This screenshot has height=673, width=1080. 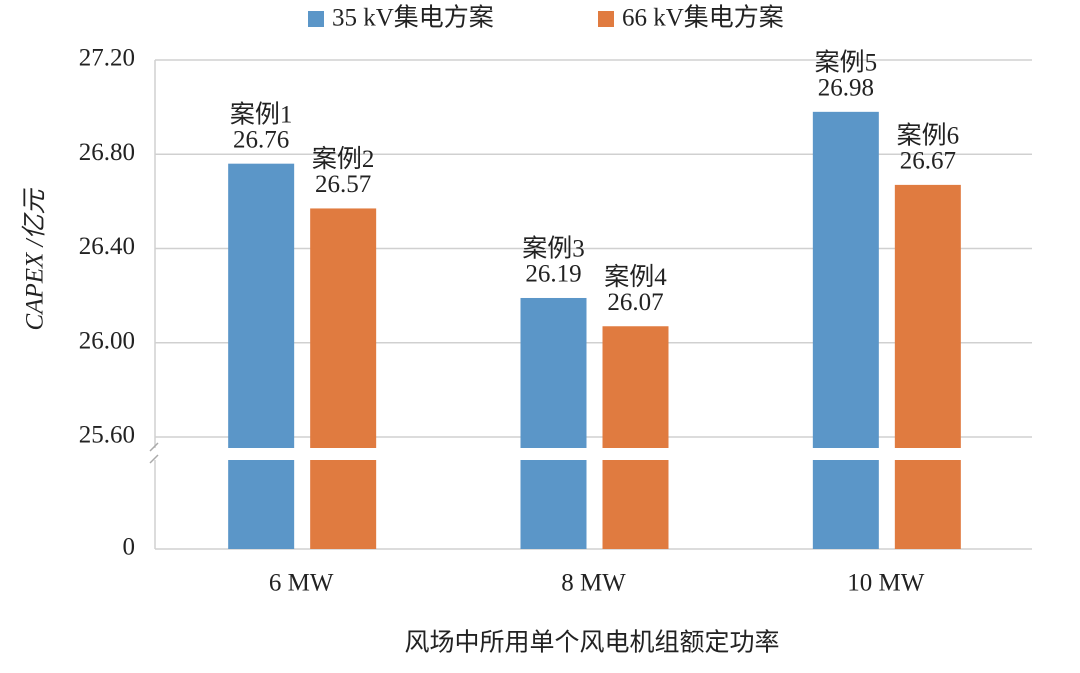 What do you see at coordinates (107, 58) in the screenshot?
I see `y-tick-label: 27.20` at bounding box center [107, 58].